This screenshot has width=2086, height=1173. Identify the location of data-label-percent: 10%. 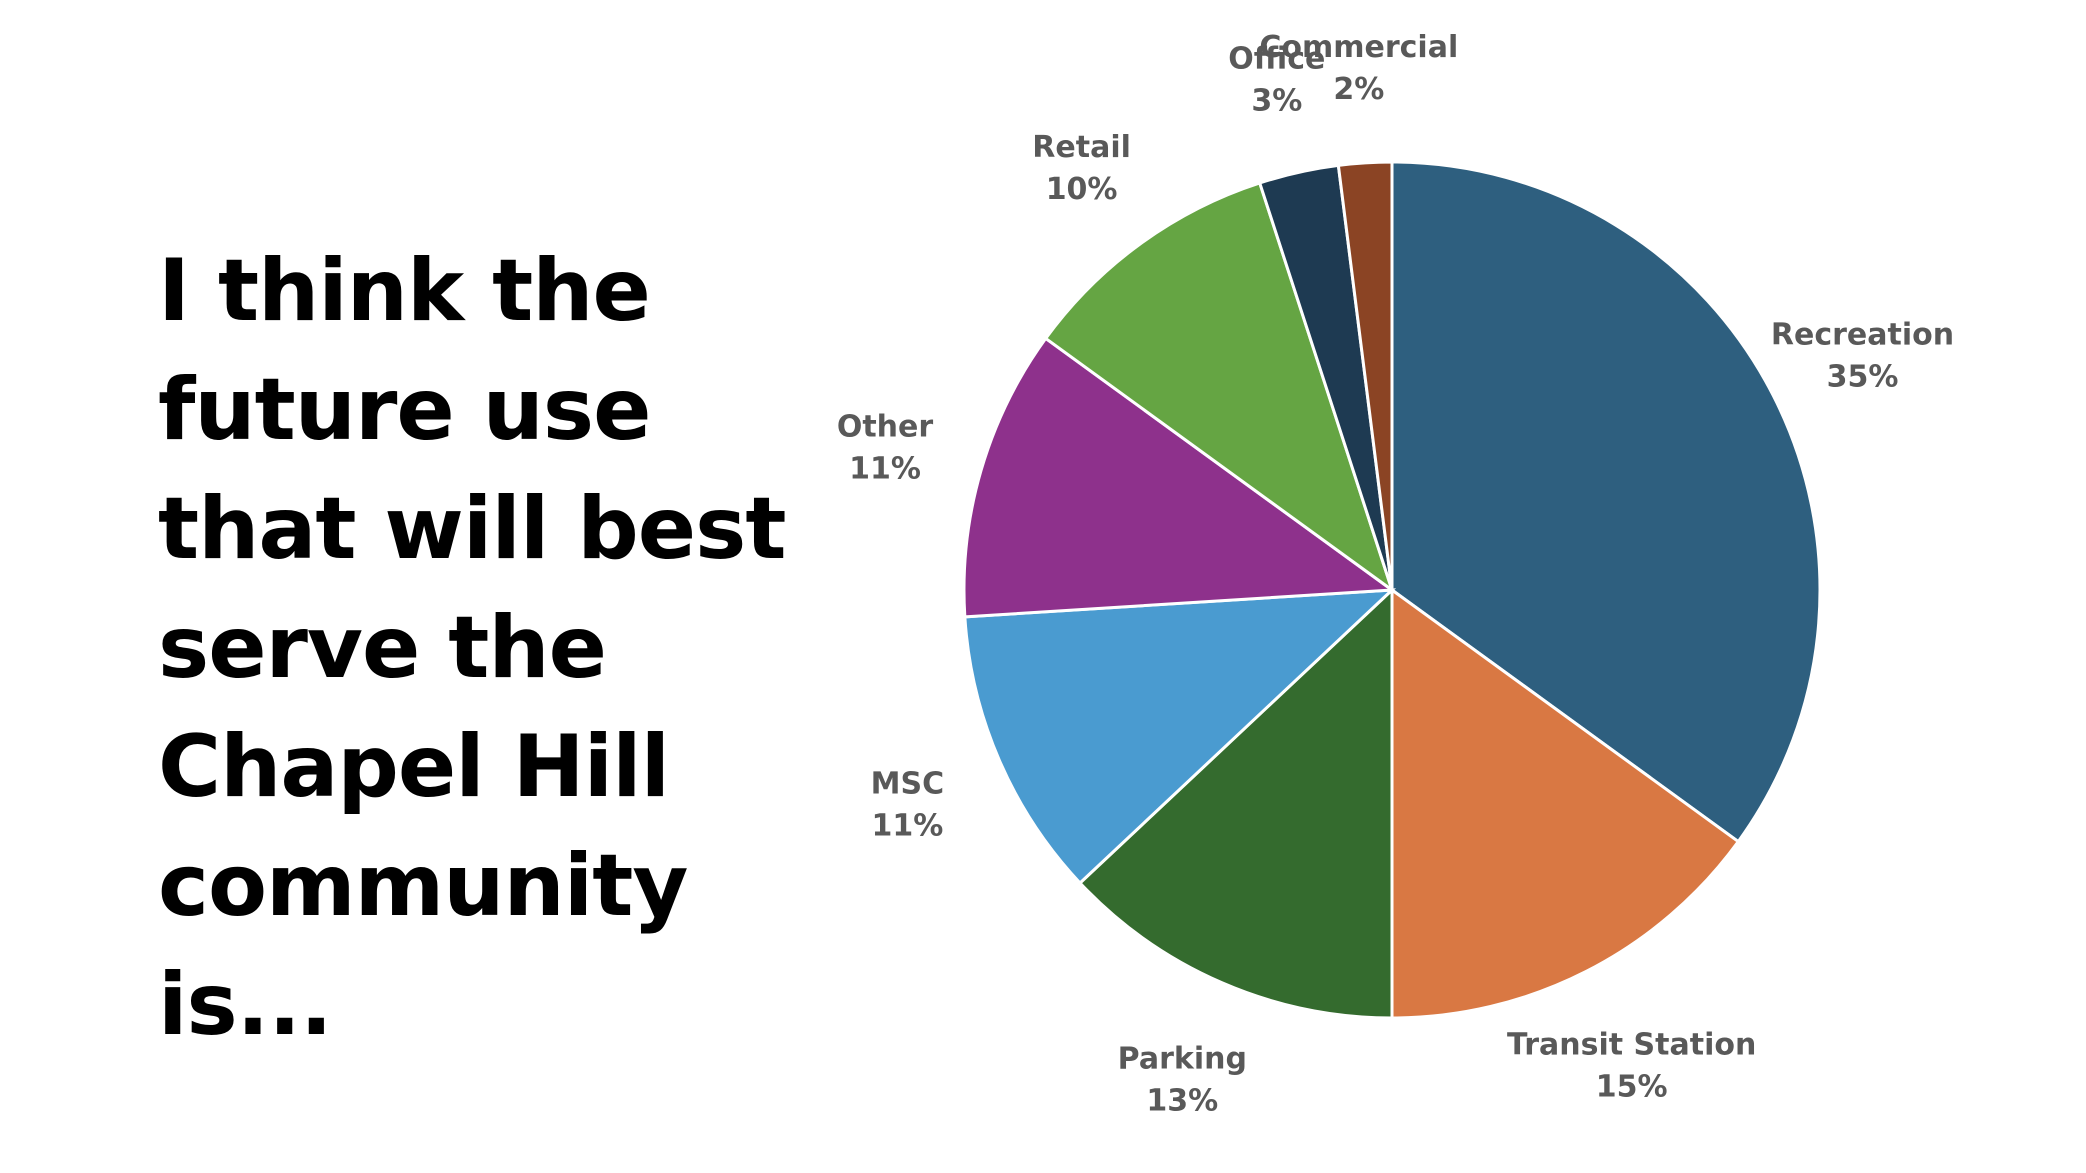
(1082, 189).